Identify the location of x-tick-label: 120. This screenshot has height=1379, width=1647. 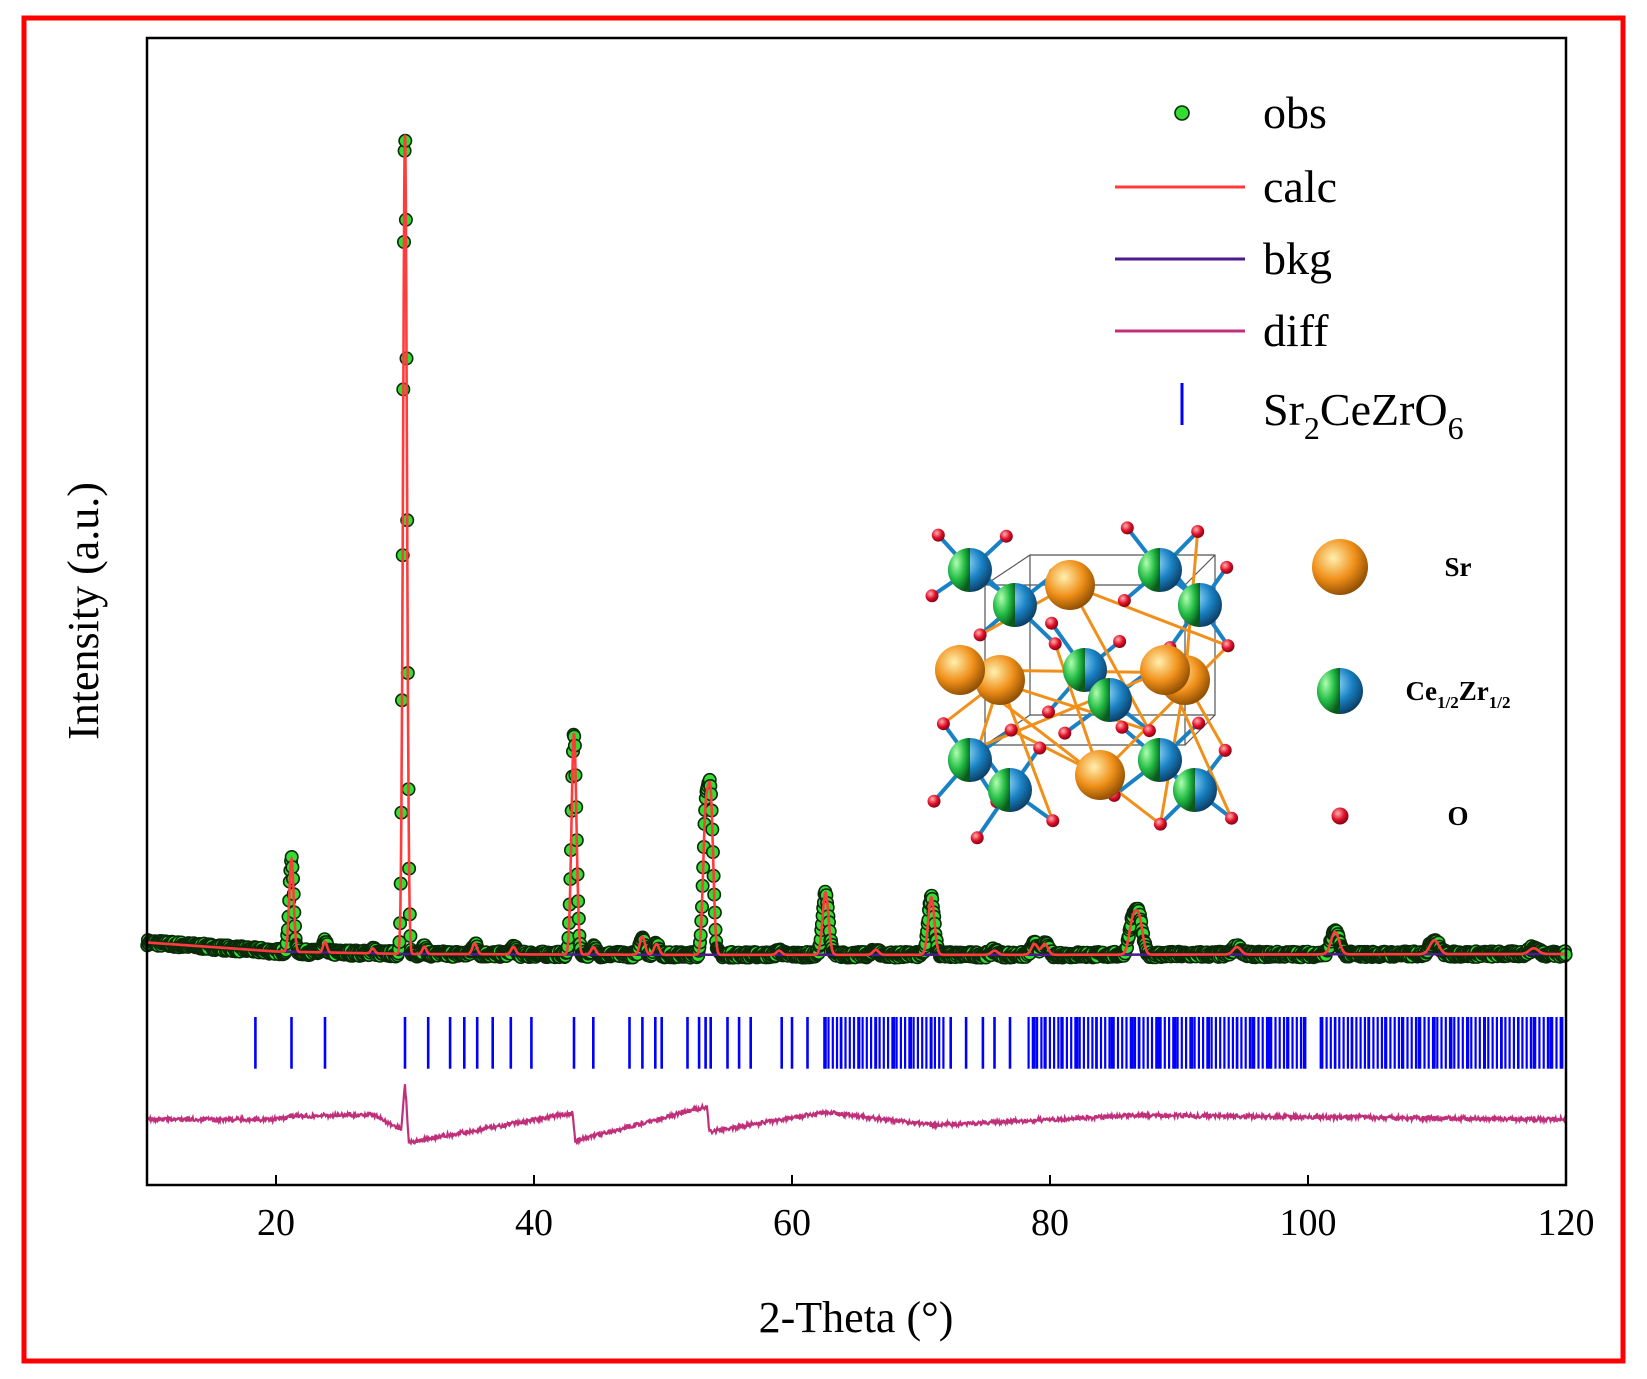
(1566, 1223).